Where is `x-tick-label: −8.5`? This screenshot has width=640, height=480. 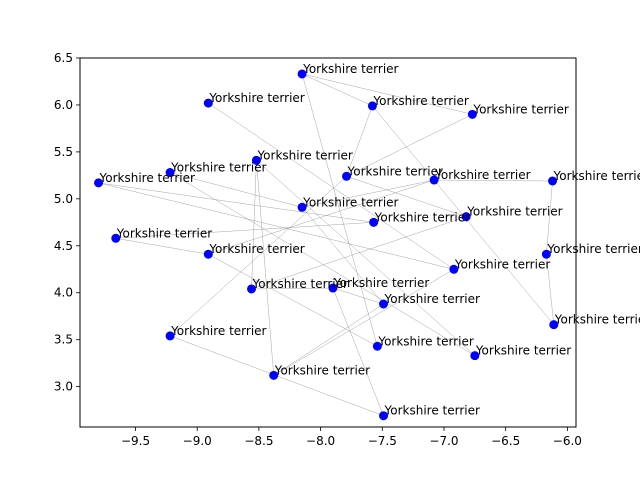 x-tick-label: −8.5 is located at coordinates (258, 441).